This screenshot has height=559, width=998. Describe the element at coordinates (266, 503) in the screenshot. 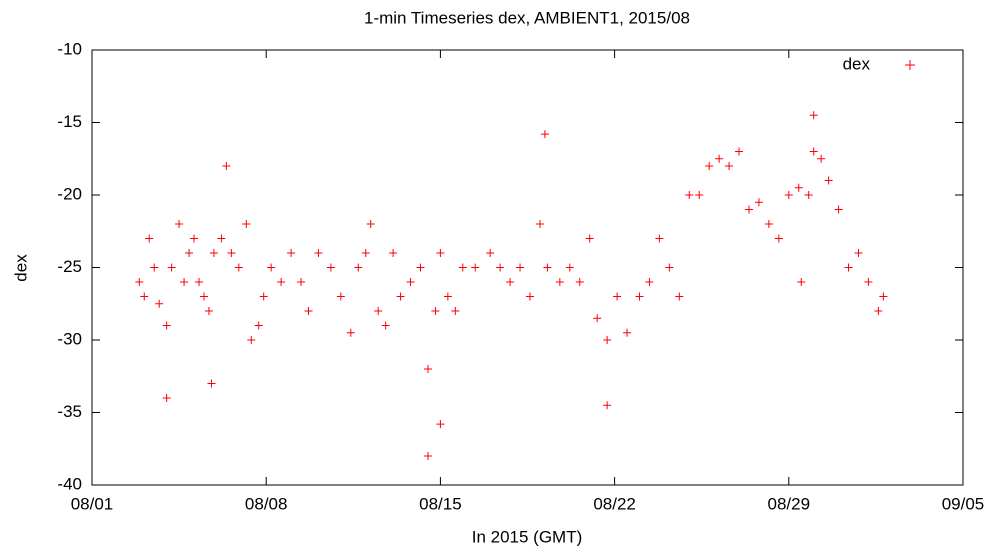

I see `x-tick-label: 08/08` at that location.